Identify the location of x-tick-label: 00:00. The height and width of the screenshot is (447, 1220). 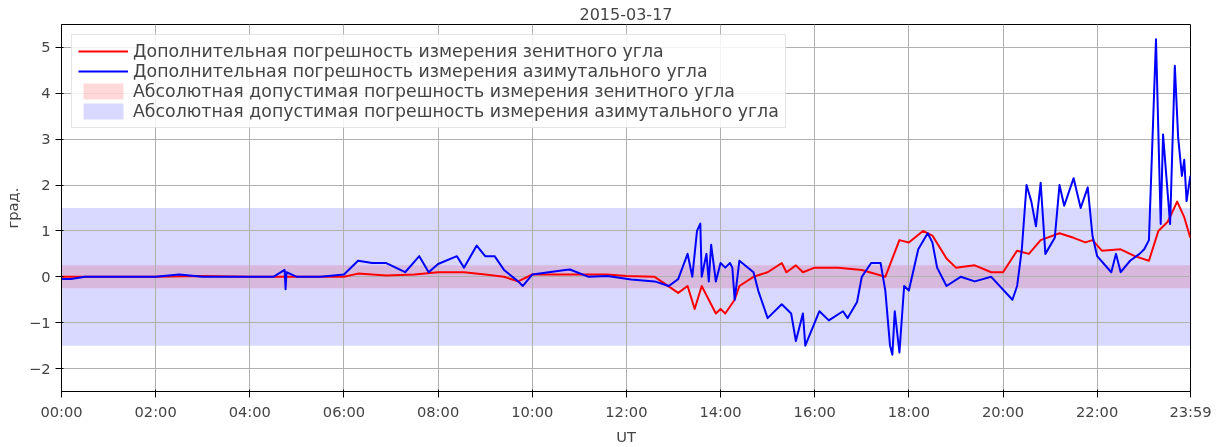
(61, 411).